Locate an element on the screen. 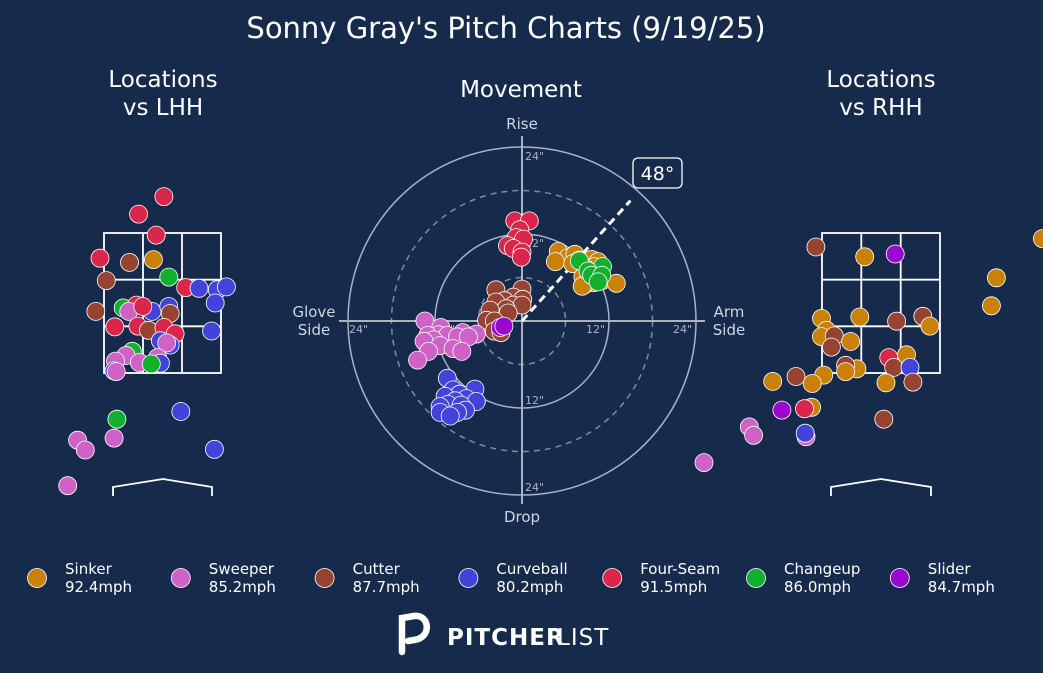 This screenshot has width=1043, height=673. arm-angle-label: 48° is located at coordinates (658, 174).